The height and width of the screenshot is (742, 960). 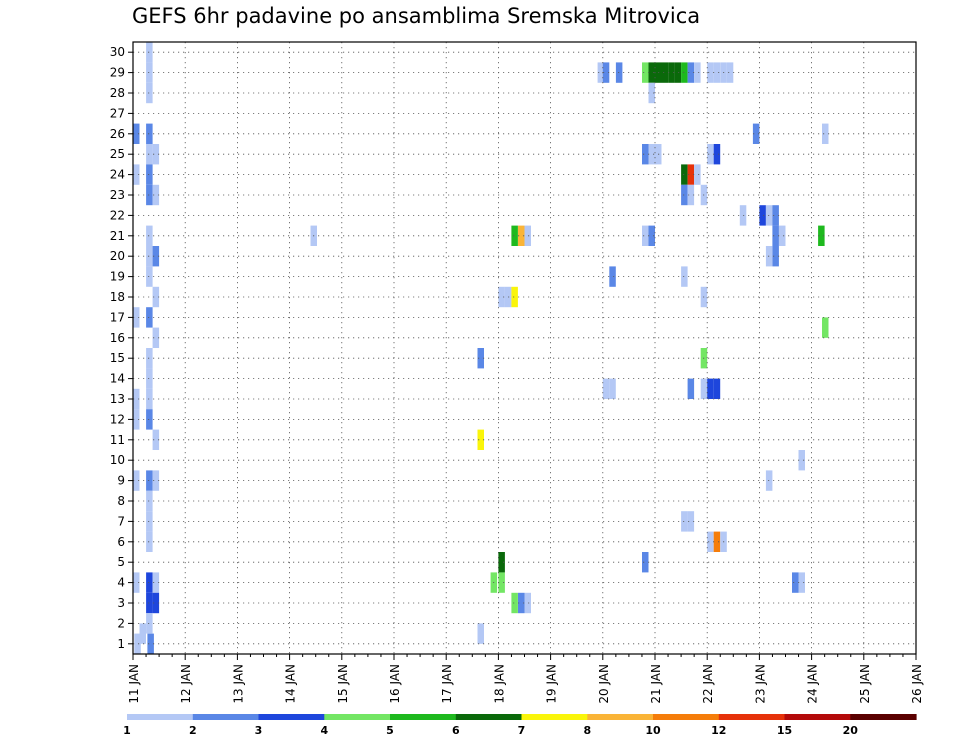 What do you see at coordinates (117, 297) in the screenshot?
I see `y-tick-label: 18` at bounding box center [117, 297].